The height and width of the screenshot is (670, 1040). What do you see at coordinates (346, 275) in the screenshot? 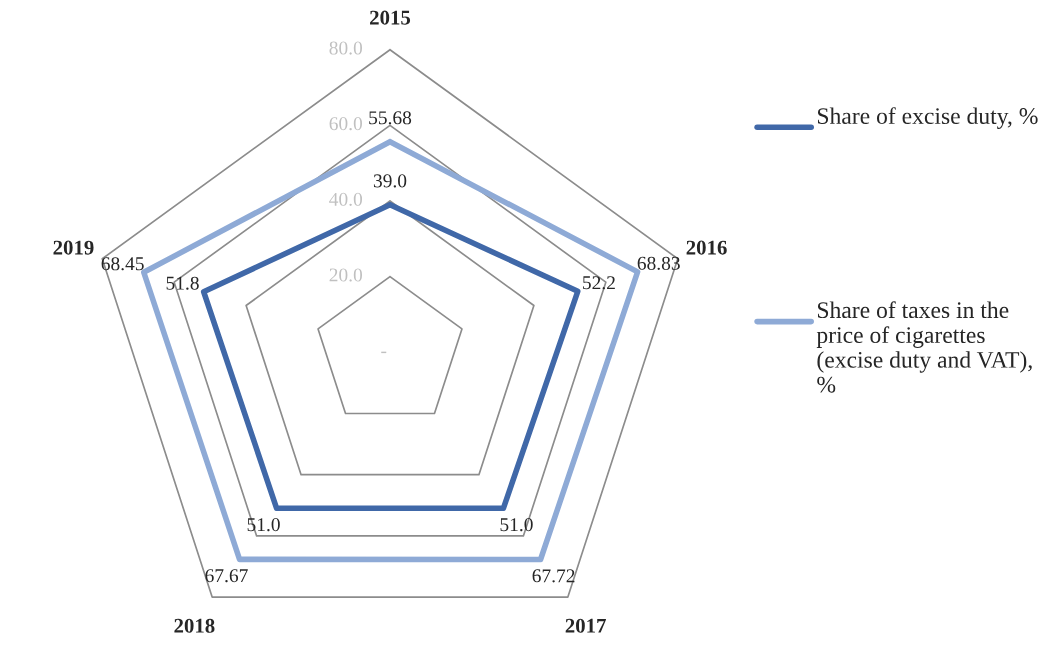
I see `y-tick-label: 20.0` at bounding box center [346, 275].